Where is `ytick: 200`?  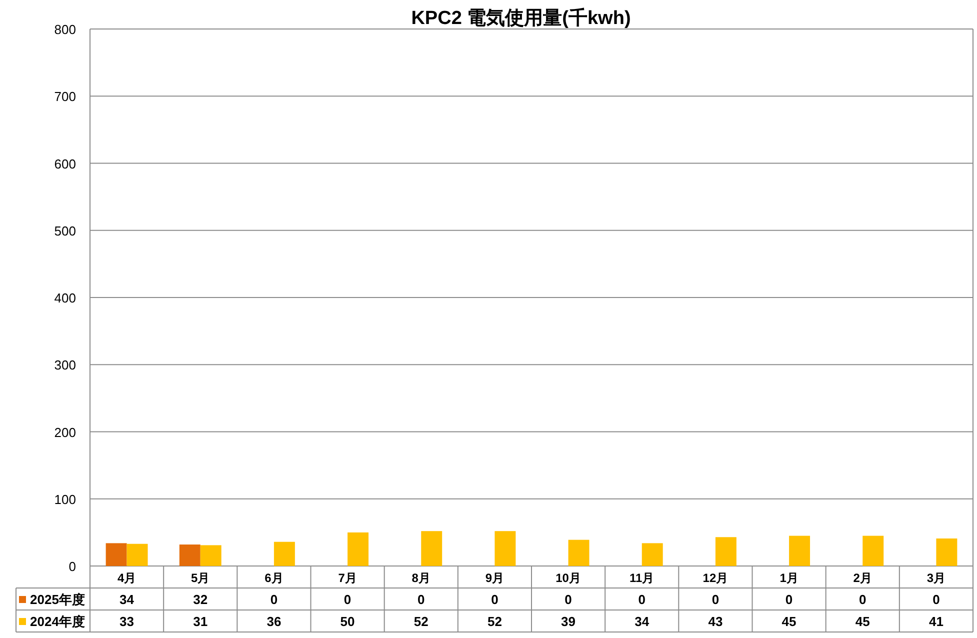 ytick: 200 is located at coordinates (65, 432).